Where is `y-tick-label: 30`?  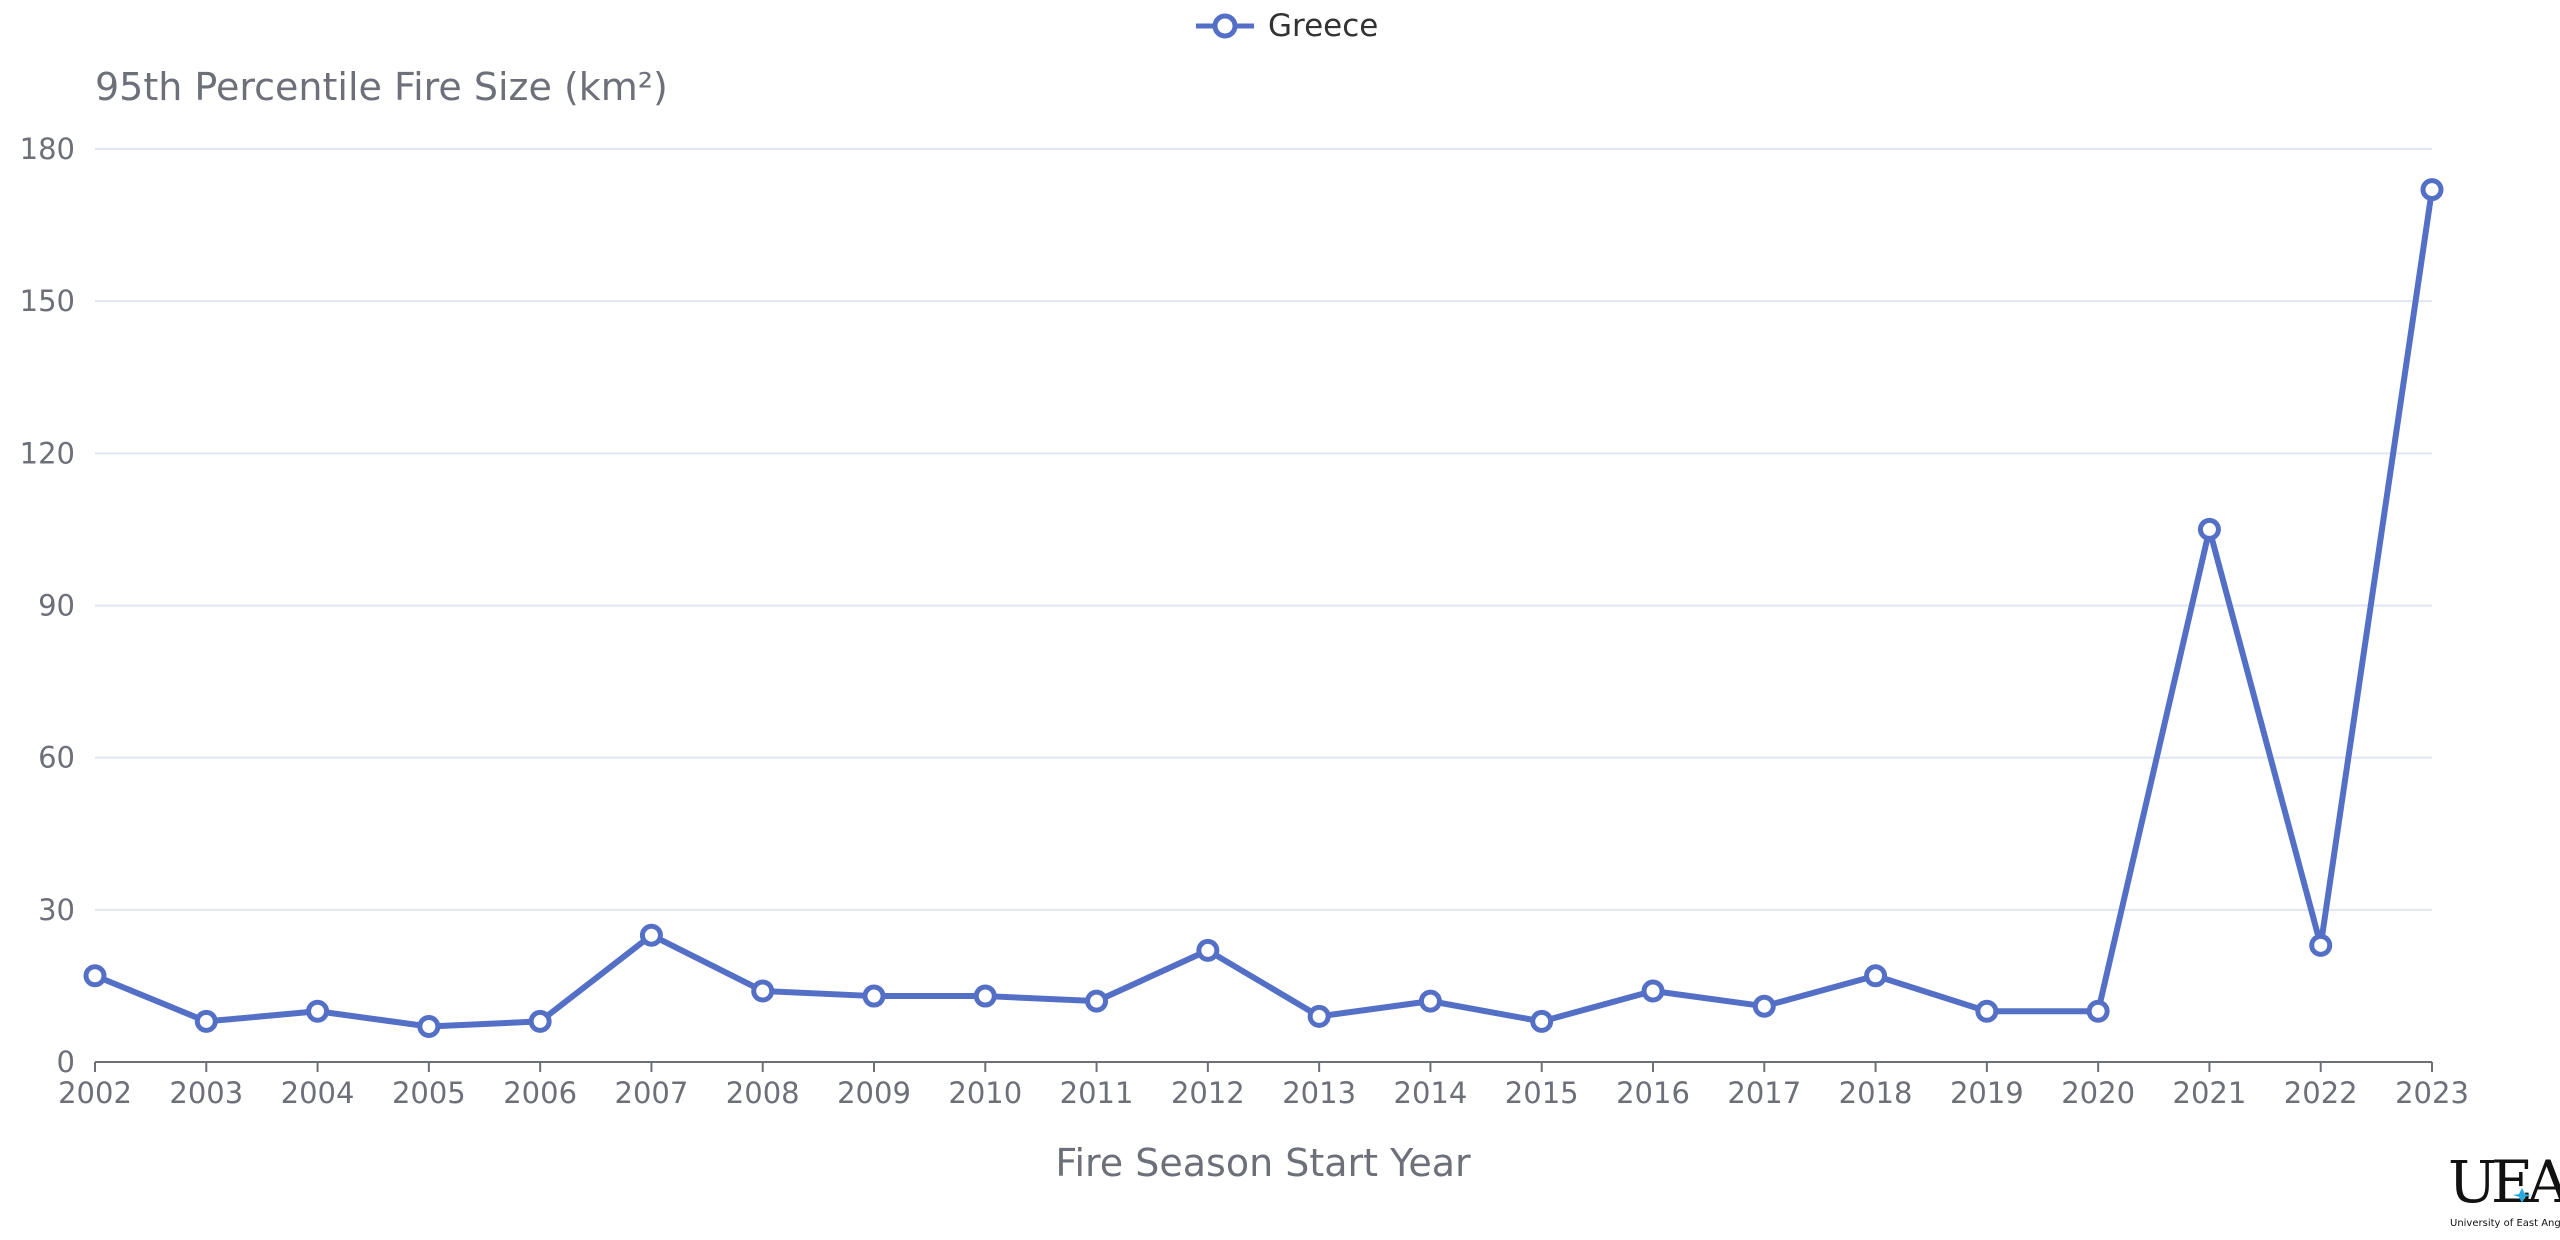
y-tick-label: 30 is located at coordinates (56, 910).